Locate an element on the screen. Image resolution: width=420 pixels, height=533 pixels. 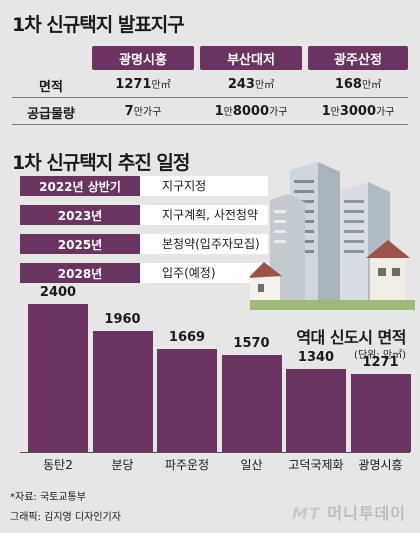
area-cell-1: 1271만㎡ is located at coordinates (143, 84).